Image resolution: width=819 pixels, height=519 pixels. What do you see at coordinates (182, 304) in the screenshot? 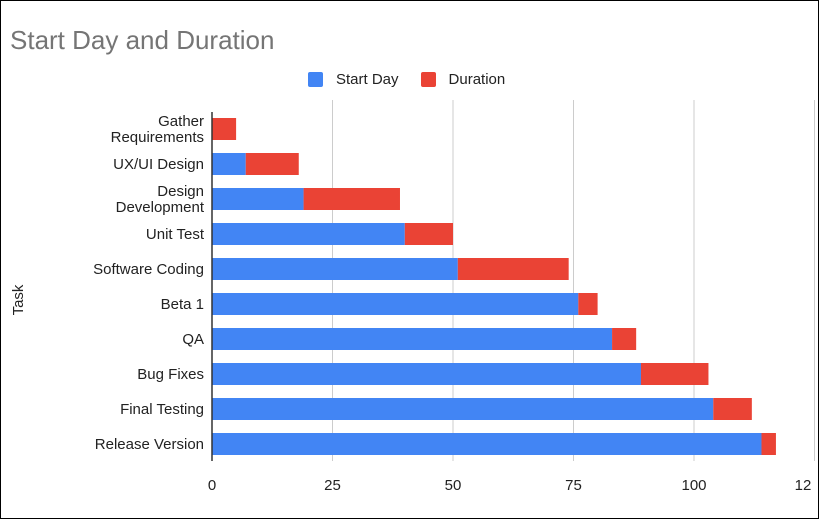
I see `y-tick-label-5: Beta 1` at bounding box center [182, 304].